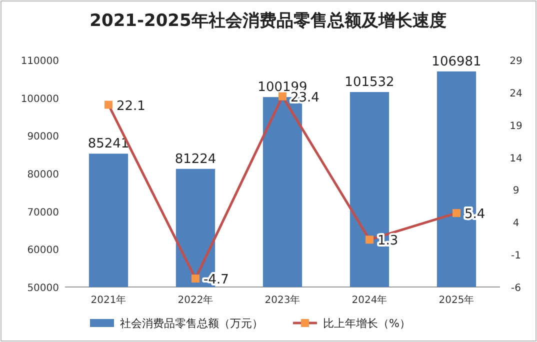 The width and height of the screenshot is (537, 342). What do you see at coordinates (43, 137) in the screenshot?
I see `y-tick-label: 90000` at bounding box center [43, 137].